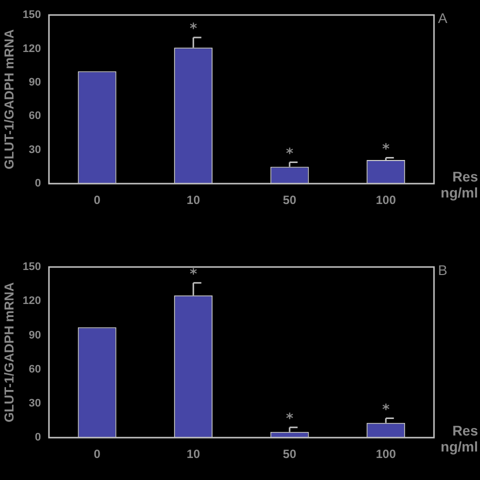  What do you see at coordinates (443, 270) in the screenshot?
I see `chart-title: B` at bounding box center [443, 270].